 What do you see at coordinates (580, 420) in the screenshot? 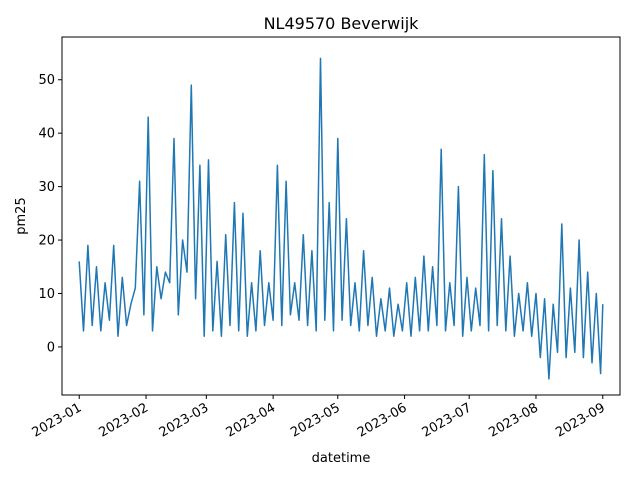
I see `x-tick-label: 2023-09` at bounding box center [580, 420].